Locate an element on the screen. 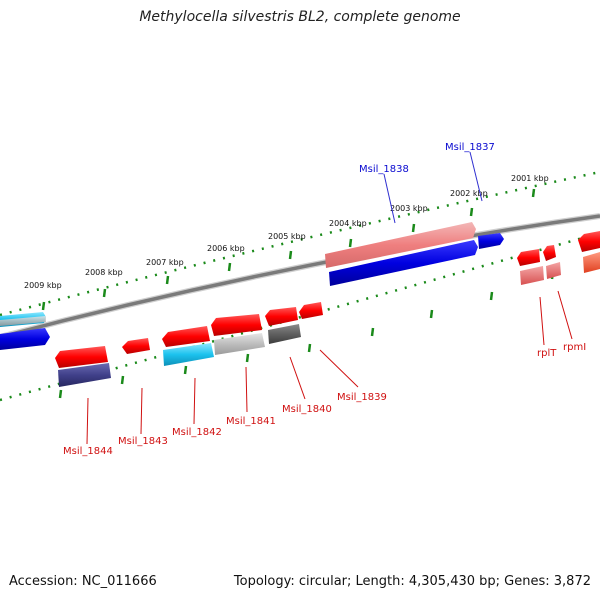  gene-feature-msil-1838-base is located at coordinates (403, 263).